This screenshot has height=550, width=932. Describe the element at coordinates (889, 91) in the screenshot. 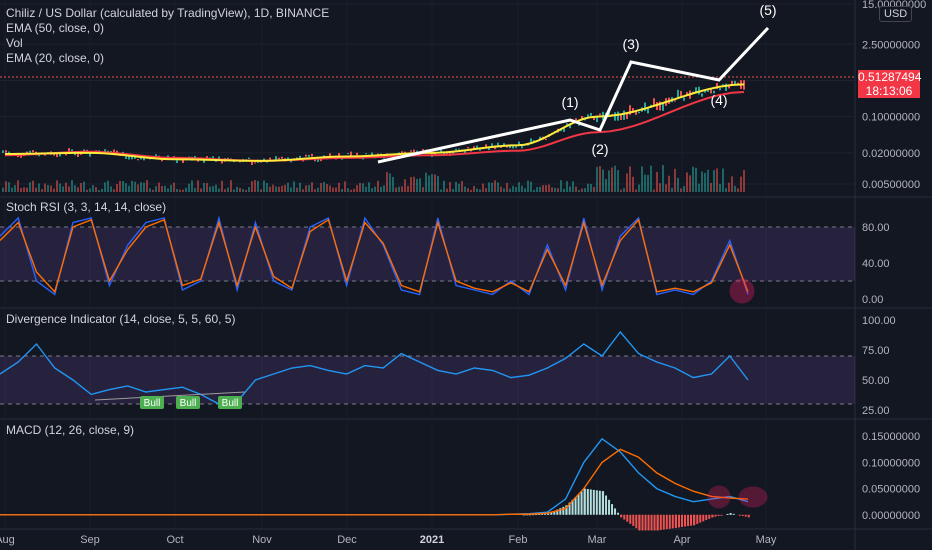

I see `bar-countdown-badge: 18:13:06` at that location.